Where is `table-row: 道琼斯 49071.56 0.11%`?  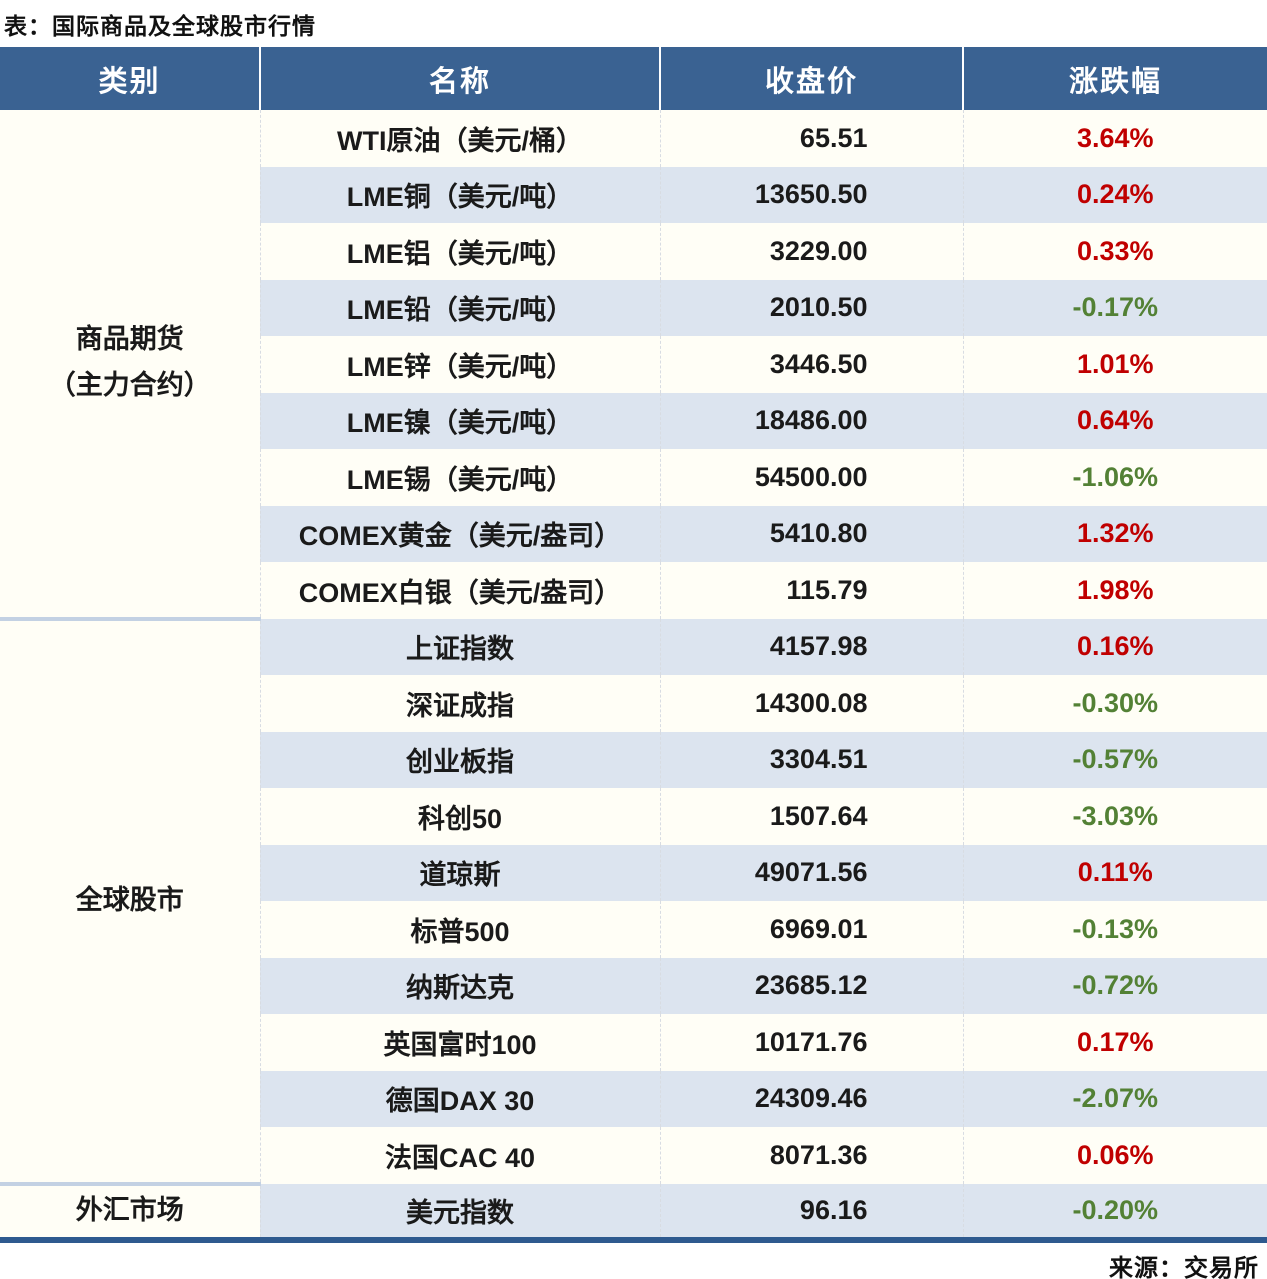
table-row: 道琼斯 49071.56 0.11% is located at coordinates (633, 872).